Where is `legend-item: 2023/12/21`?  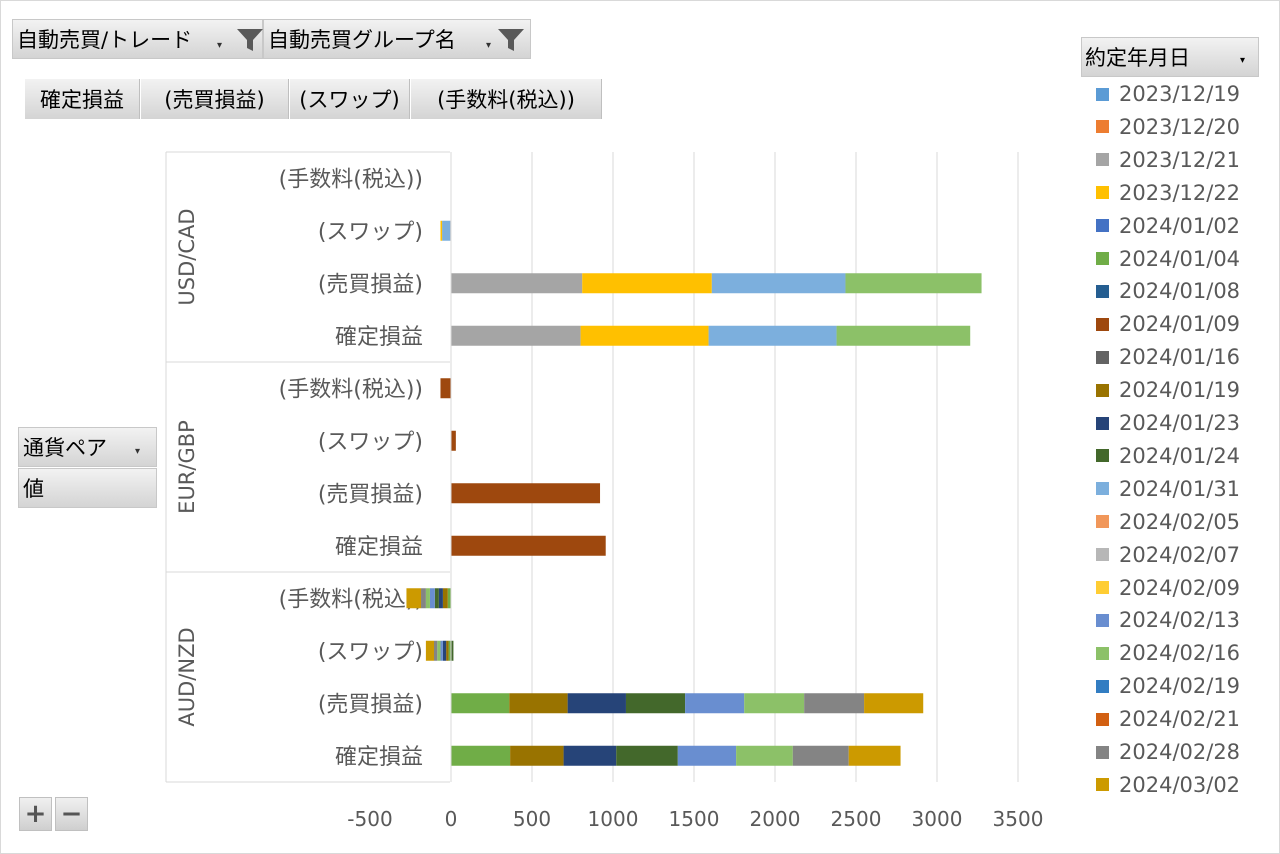 legend-item: 2023/12/21 is located at coordinates (1168, 160).